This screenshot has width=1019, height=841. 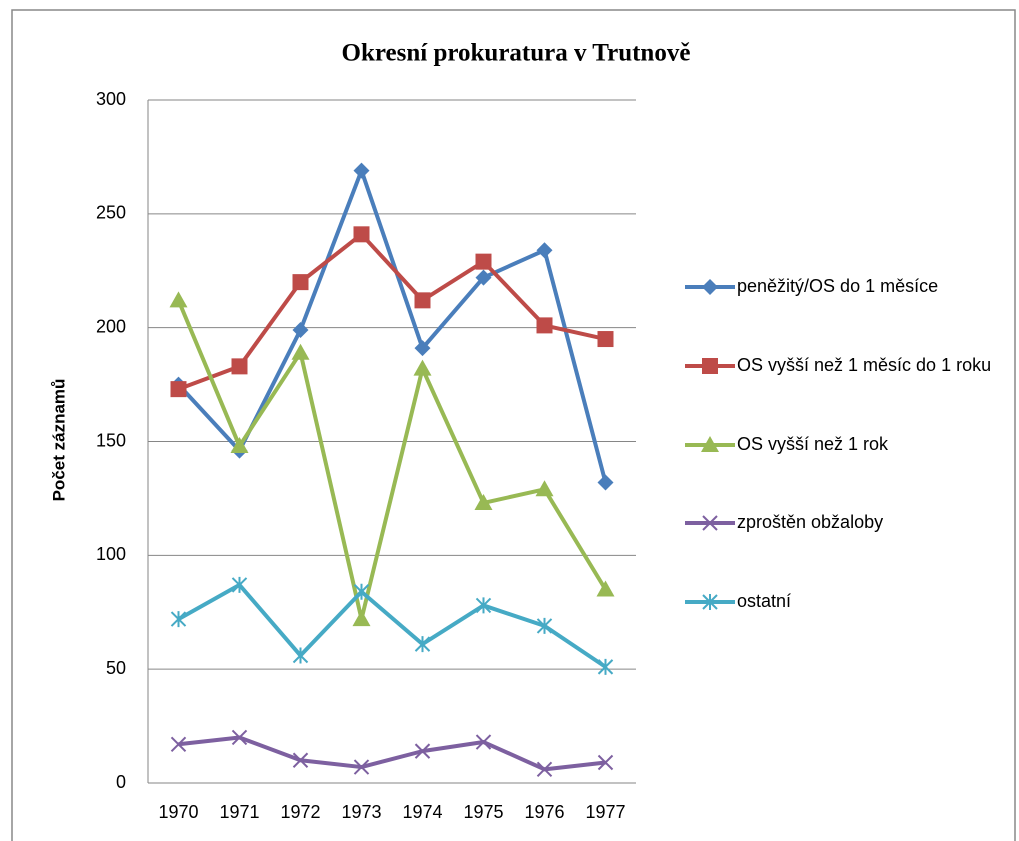 I want to click on x-tick-label: 1974, so click(x=422, y=812).